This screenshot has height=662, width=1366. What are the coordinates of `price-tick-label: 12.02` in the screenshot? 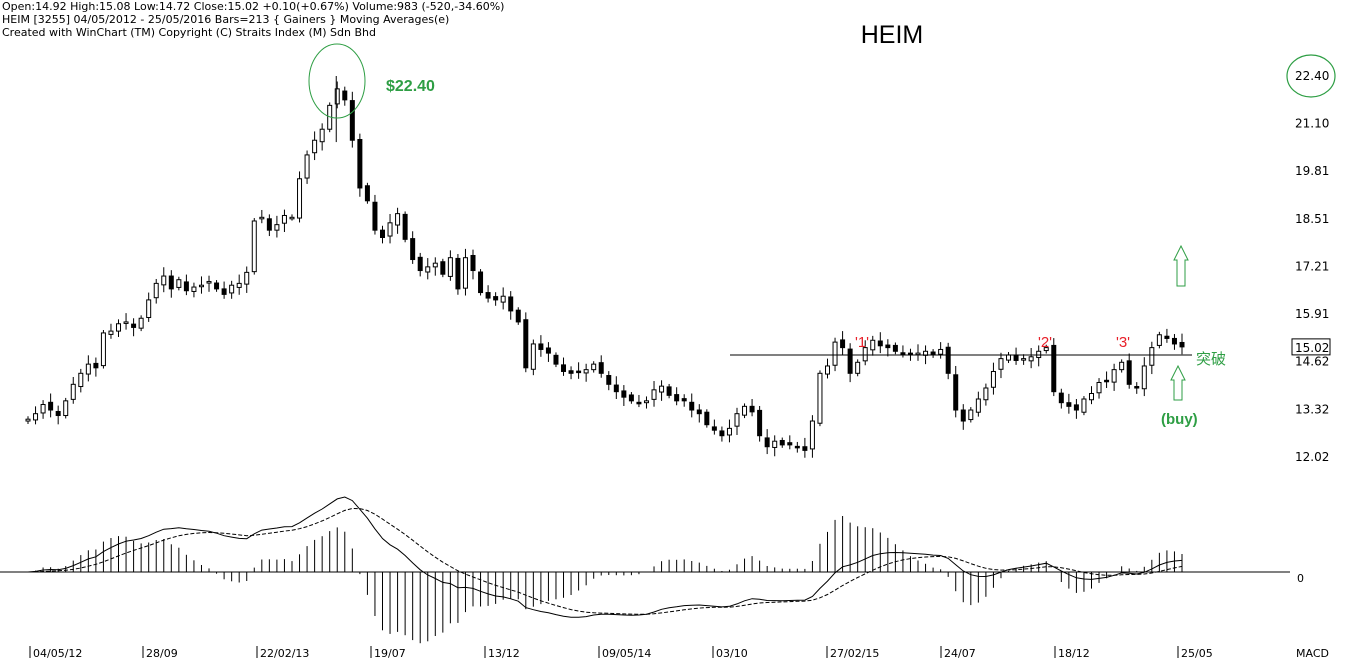 It's located at (1312, 457).